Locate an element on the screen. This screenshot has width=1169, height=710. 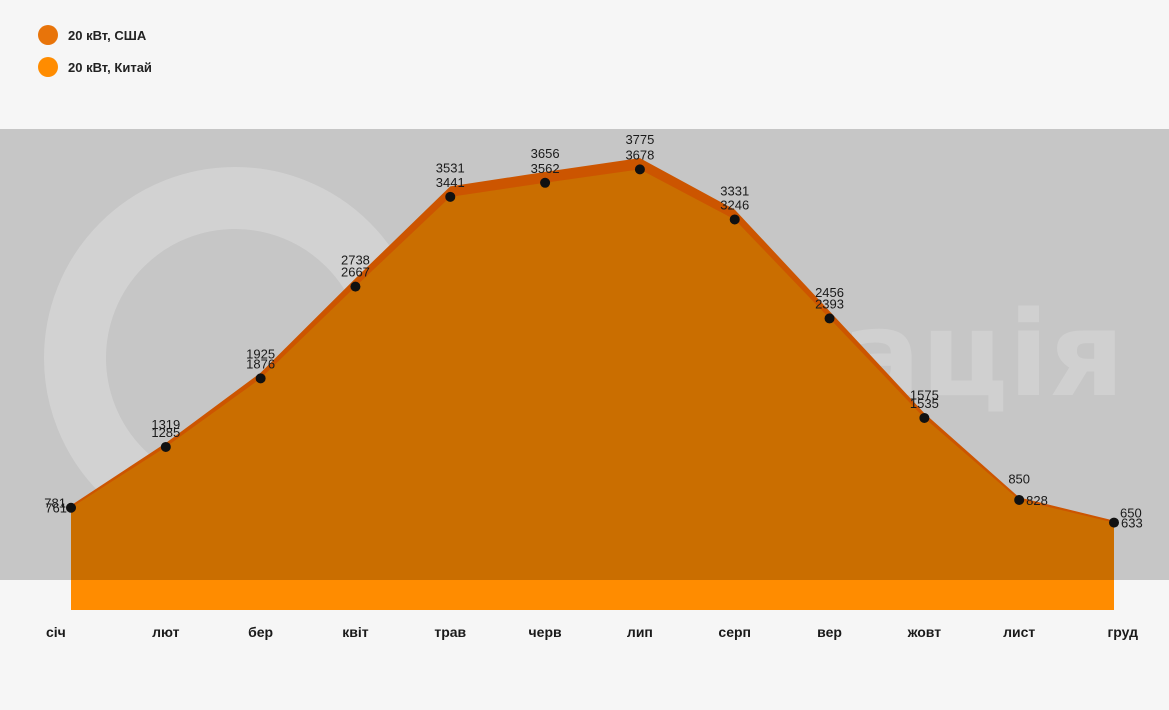
x-tick-label-0: січ is located at coordinates (56, 632).